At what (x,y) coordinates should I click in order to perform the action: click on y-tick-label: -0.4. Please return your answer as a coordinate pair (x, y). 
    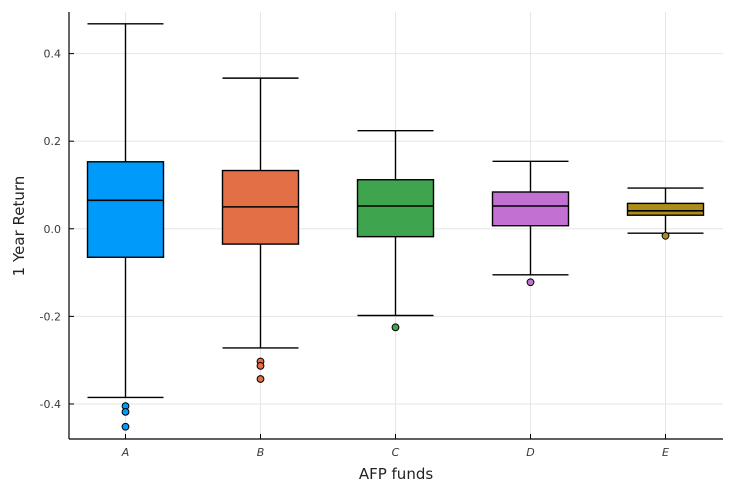
    Looking at the image, I should click on (50, 404).